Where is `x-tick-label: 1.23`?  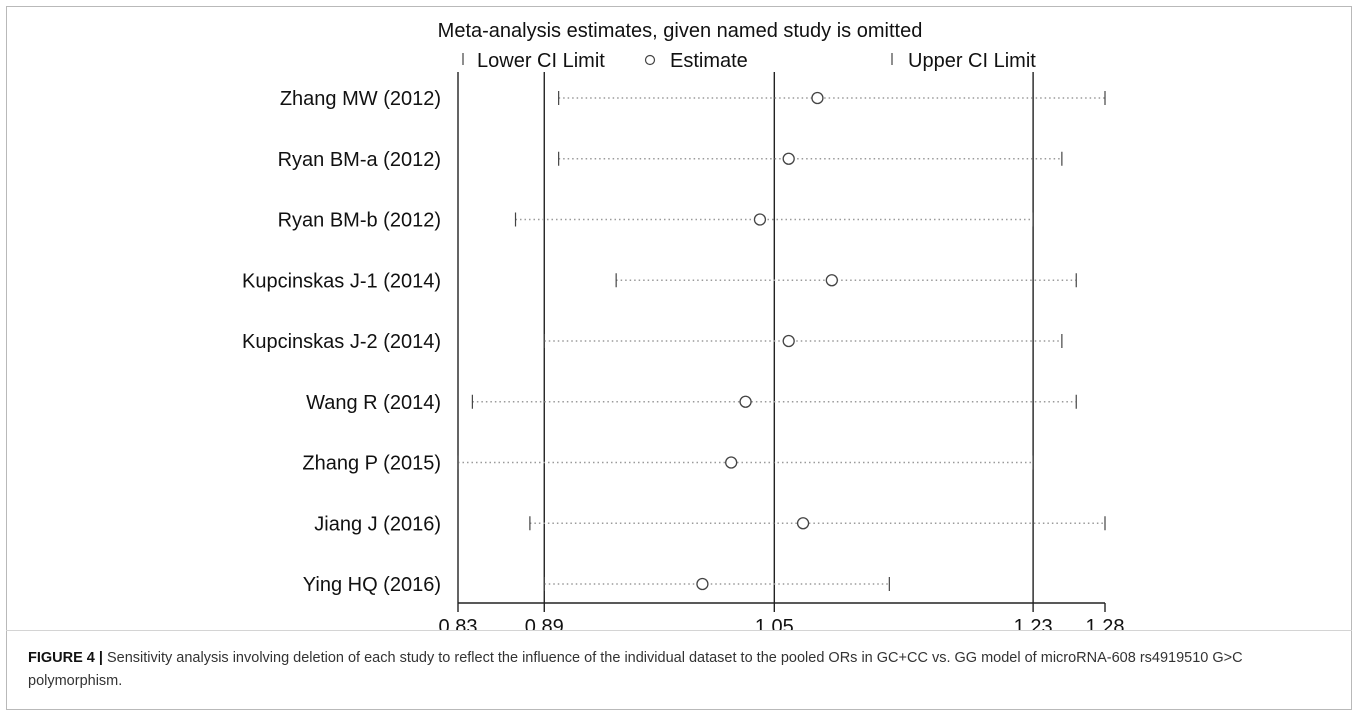 x-tick-label: 1.23 is located at coordinates (1033, 623).